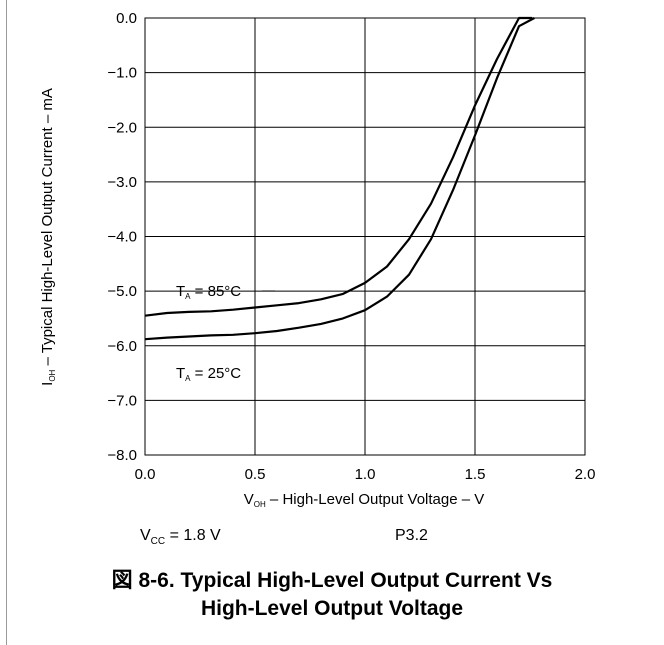  Describe the element at coordinates (122, 400) in the screenshot. I see `y-tick-label: −7.0` at that location.